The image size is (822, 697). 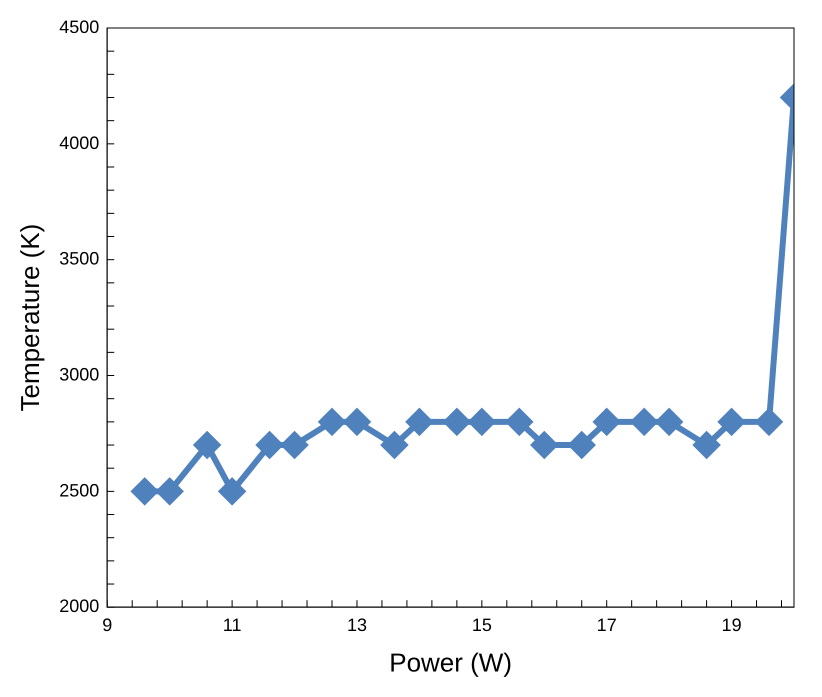 I want to click on y-tick-label: 4000, so click(x=79, y=142).